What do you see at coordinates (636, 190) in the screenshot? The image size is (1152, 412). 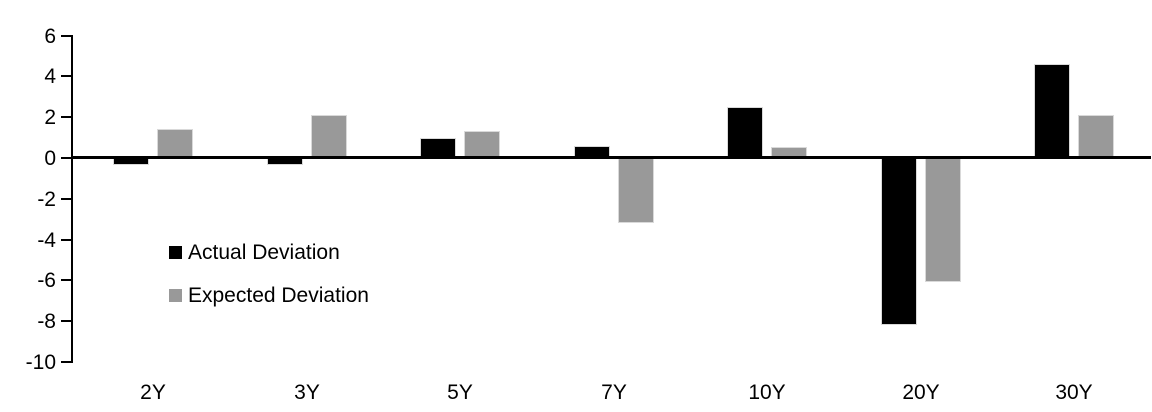 I see `bar-expected-7Y` at bounding box center [636, 190].